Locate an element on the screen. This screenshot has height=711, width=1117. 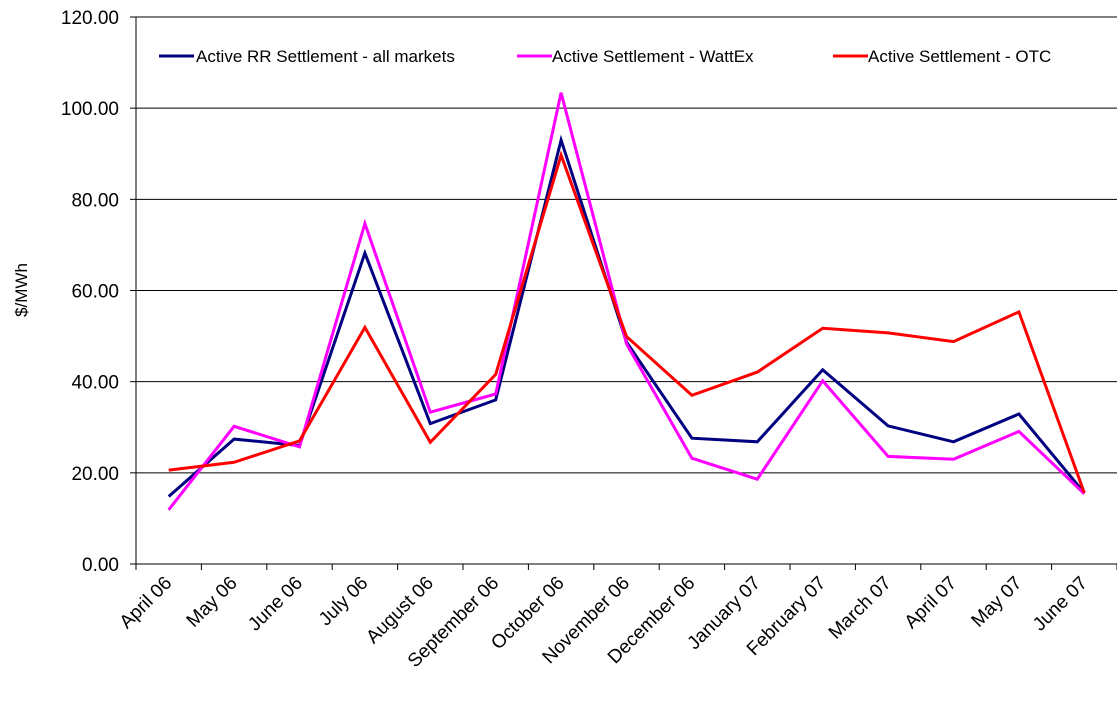
y-tick-label: 100.00 is located at coordinates (90, 109).